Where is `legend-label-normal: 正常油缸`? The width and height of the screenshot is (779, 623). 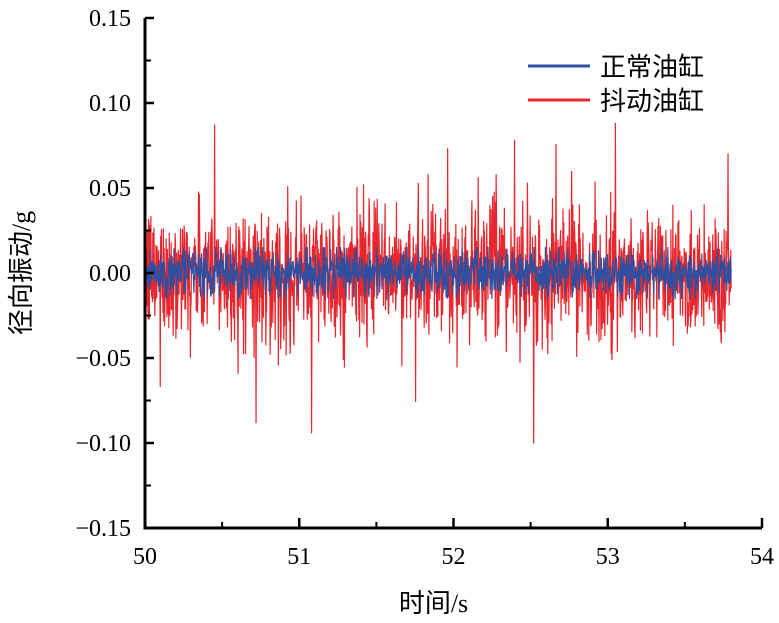 legend-label-normal: 正常油缸 is located at coordinates (652, 67).